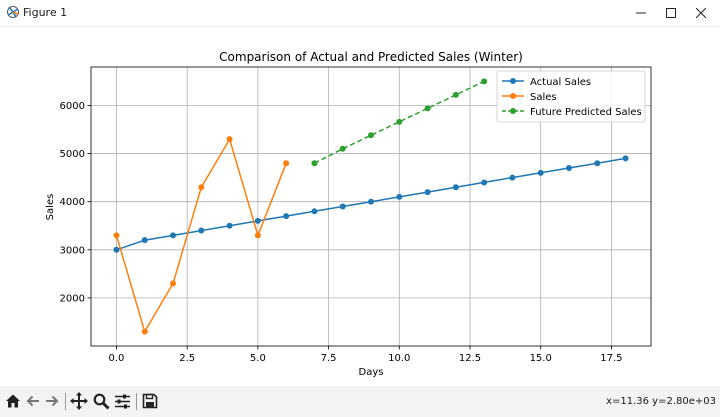  What do you see at coordinates (360, 401) in the screenshot?
I see `navigation-toolbar: x=11.36 y=2.80e+03` at bounding box center [360, 401].